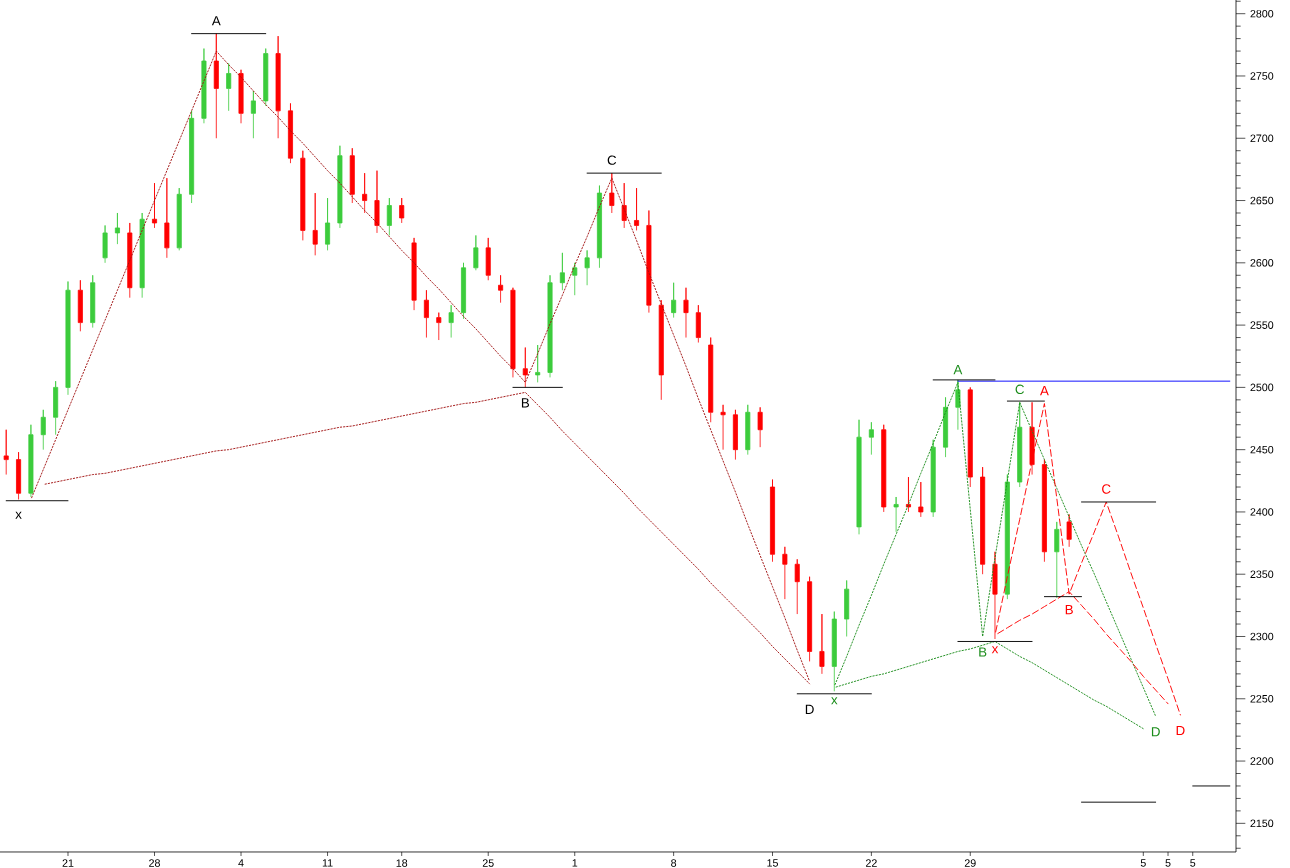 This screenshot has height=868, width=1290. Describe the element at coordinates (1262, 138) in the screenshot. I see `y-tick-label: 2700` at that location.